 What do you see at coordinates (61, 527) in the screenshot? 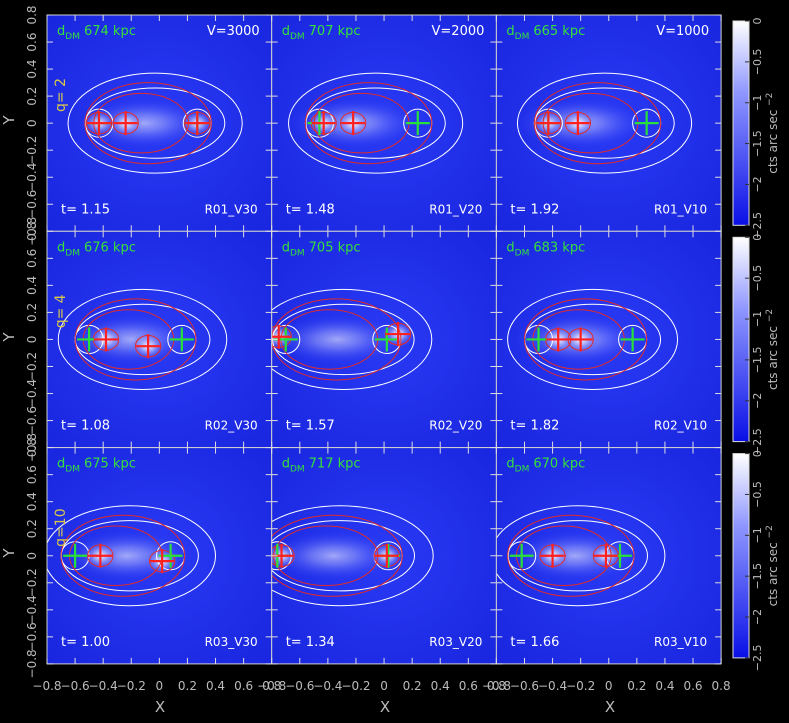
I see `mass-ratio-label: q=10` at bounding box center [61, 527].